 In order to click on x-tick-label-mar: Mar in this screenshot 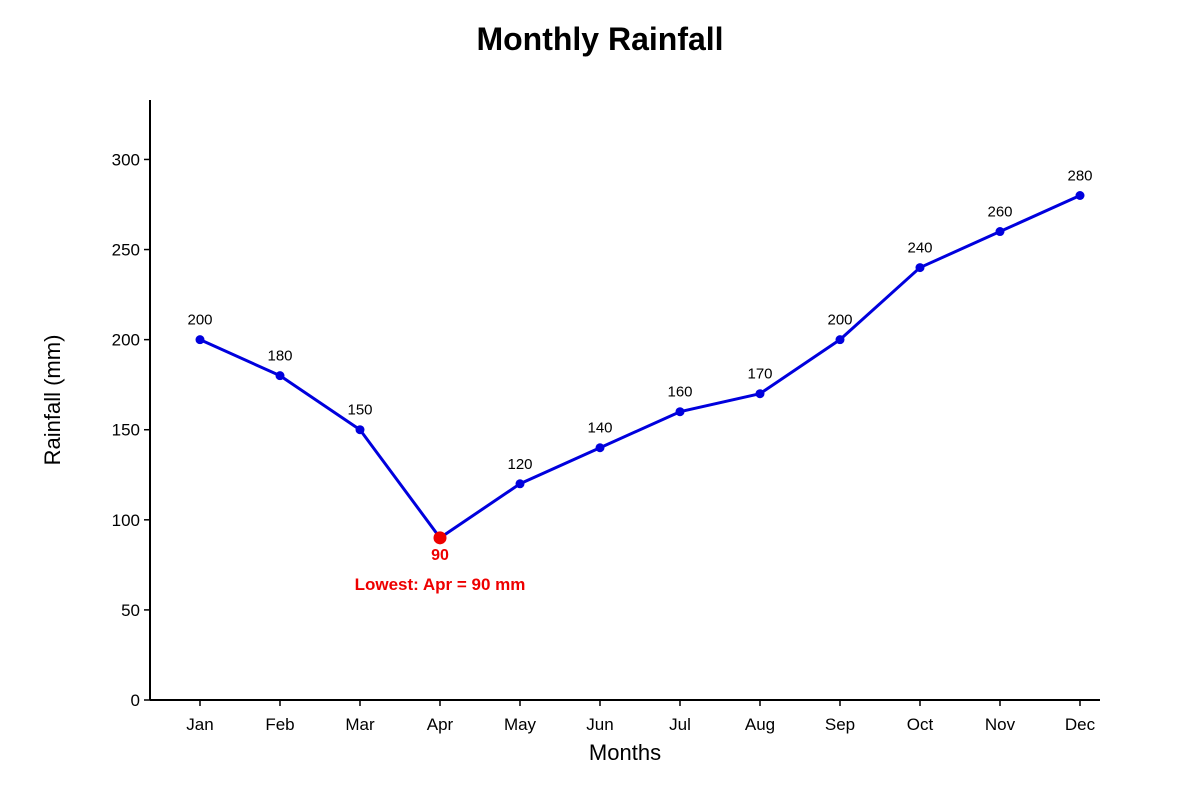, I will do `click(360, 724)`.